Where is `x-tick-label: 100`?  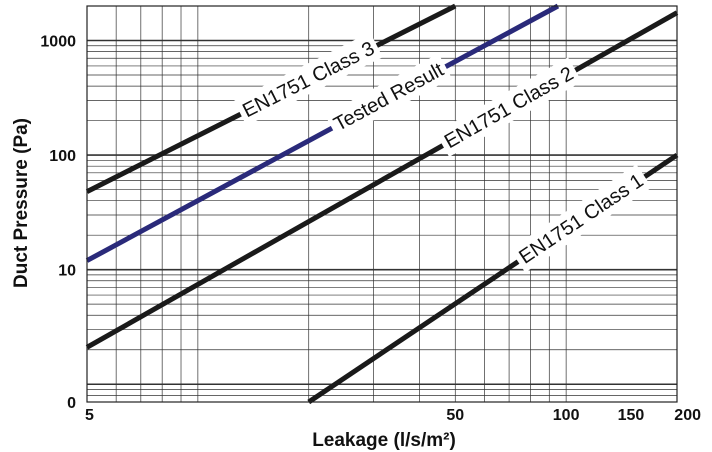
x-tick-label: 100 is located at coordinates (566, 415).